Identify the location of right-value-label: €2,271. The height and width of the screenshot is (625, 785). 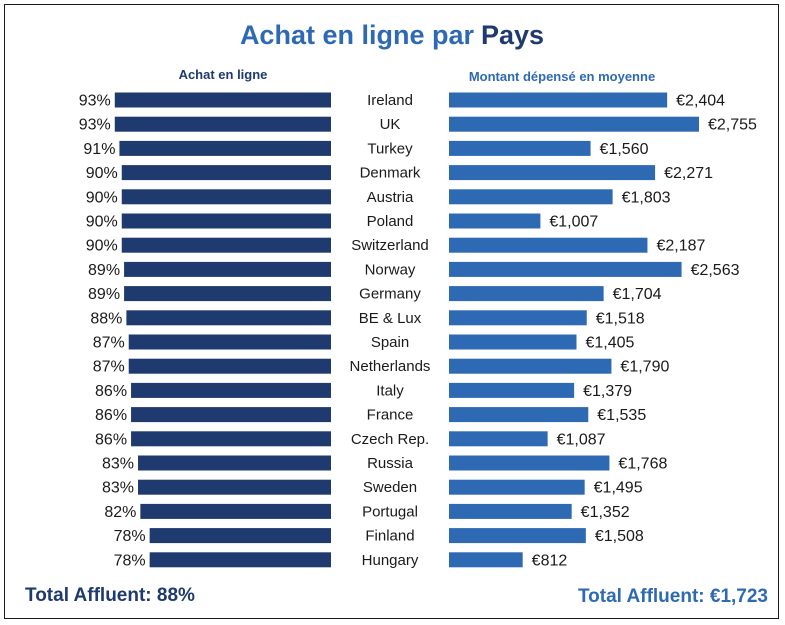
(688, 173).